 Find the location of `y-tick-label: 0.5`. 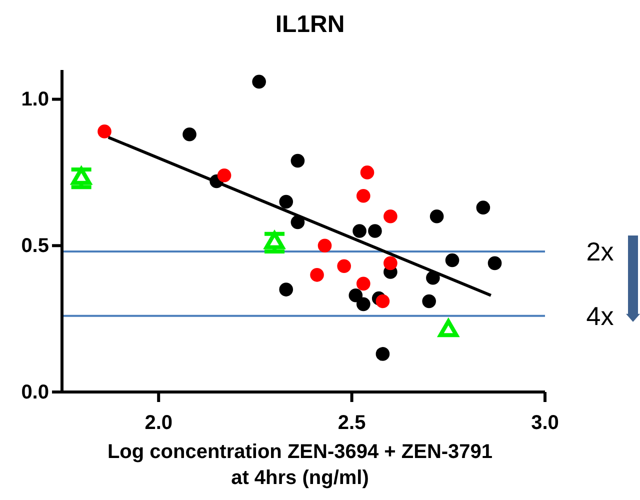

y-tick-label: 0.5 is located at coordinates (35, 246).